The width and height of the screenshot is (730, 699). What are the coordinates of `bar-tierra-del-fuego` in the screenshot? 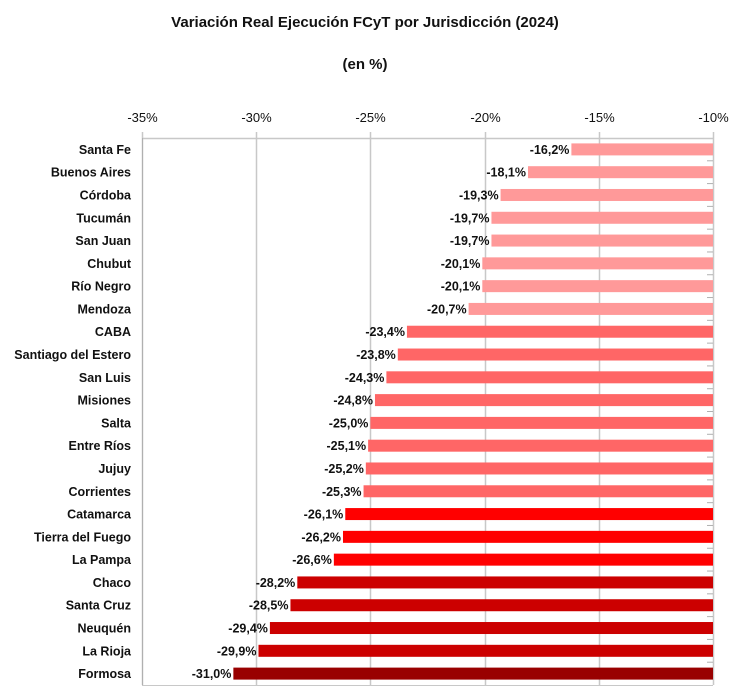 It's located at (527, 536).